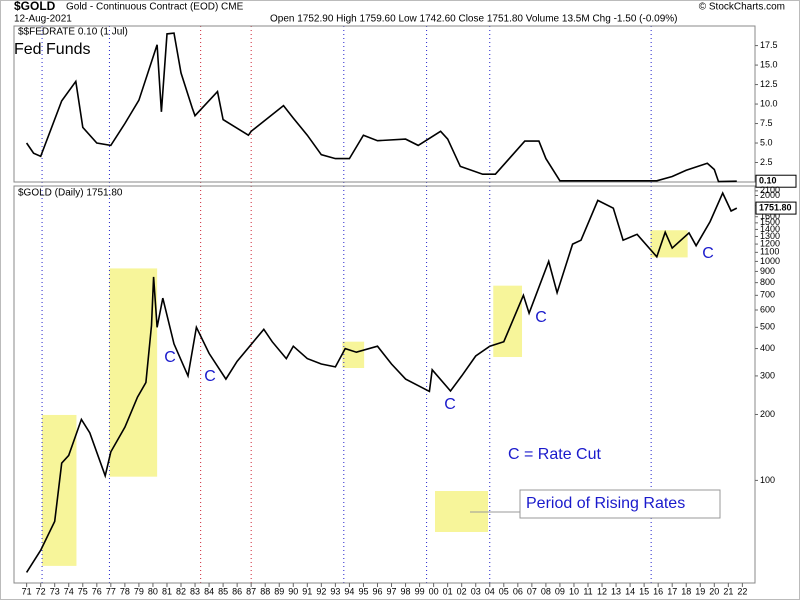 The width and height of the screenshot is (800, 600). What do you see at coordinates (767, 375) in the screenshot?
I see `y-tick-label: 300` at bounding box center [767, 375].